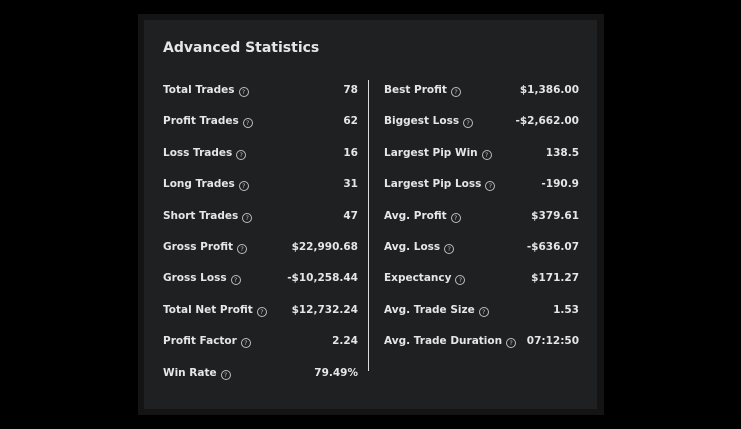 The width and height of the screenshot is (741, 429). Describe the element at coordinates (195, 278) in the screenshot. I see `stat-label: Gross Loss` at that location.